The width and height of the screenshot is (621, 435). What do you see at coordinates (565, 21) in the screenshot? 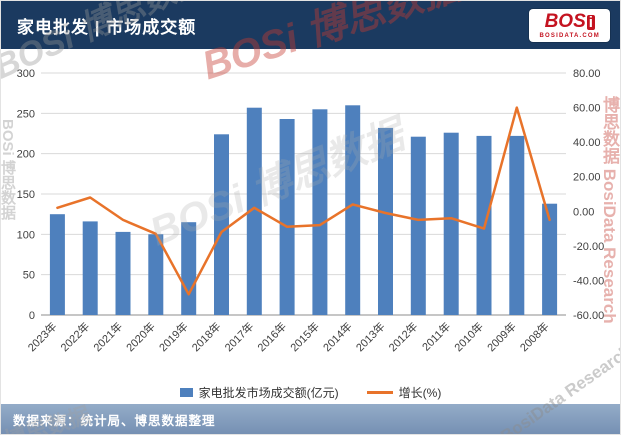
I see `bosi-logo-text: BOS` at bounding box center [565, 21].